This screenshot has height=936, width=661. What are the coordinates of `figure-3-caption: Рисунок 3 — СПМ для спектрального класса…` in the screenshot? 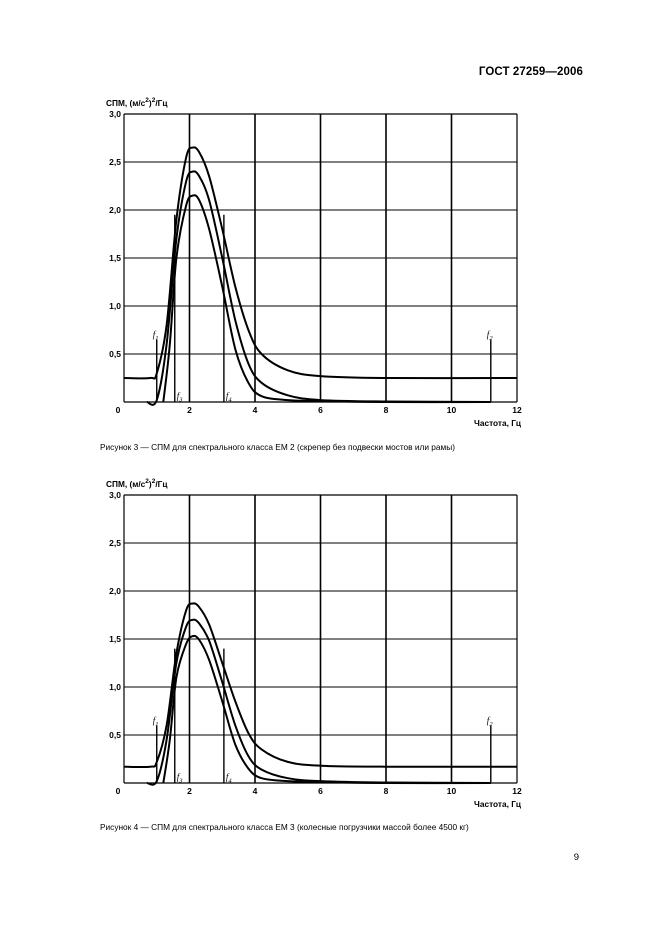 It's located at (277, 447).